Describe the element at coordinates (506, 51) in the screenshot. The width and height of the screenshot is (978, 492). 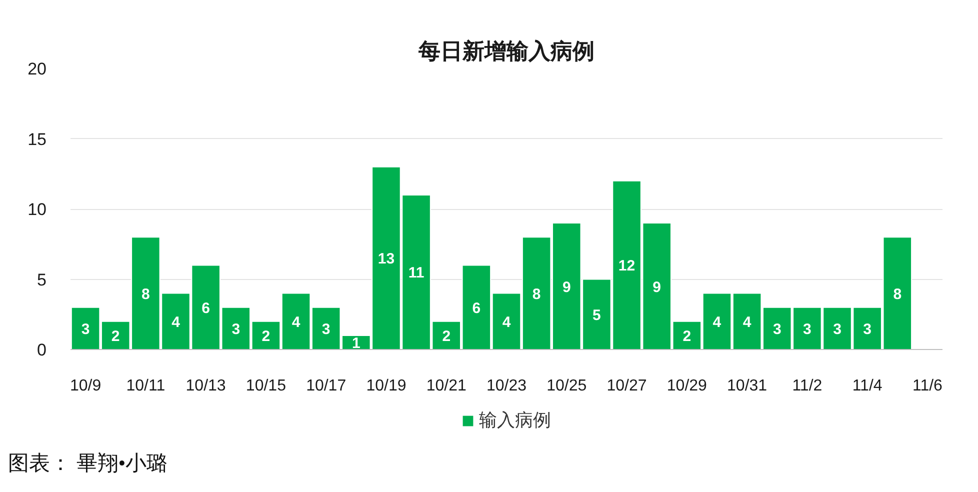
I see `chart-title: 每日新增输入病例` at that location.